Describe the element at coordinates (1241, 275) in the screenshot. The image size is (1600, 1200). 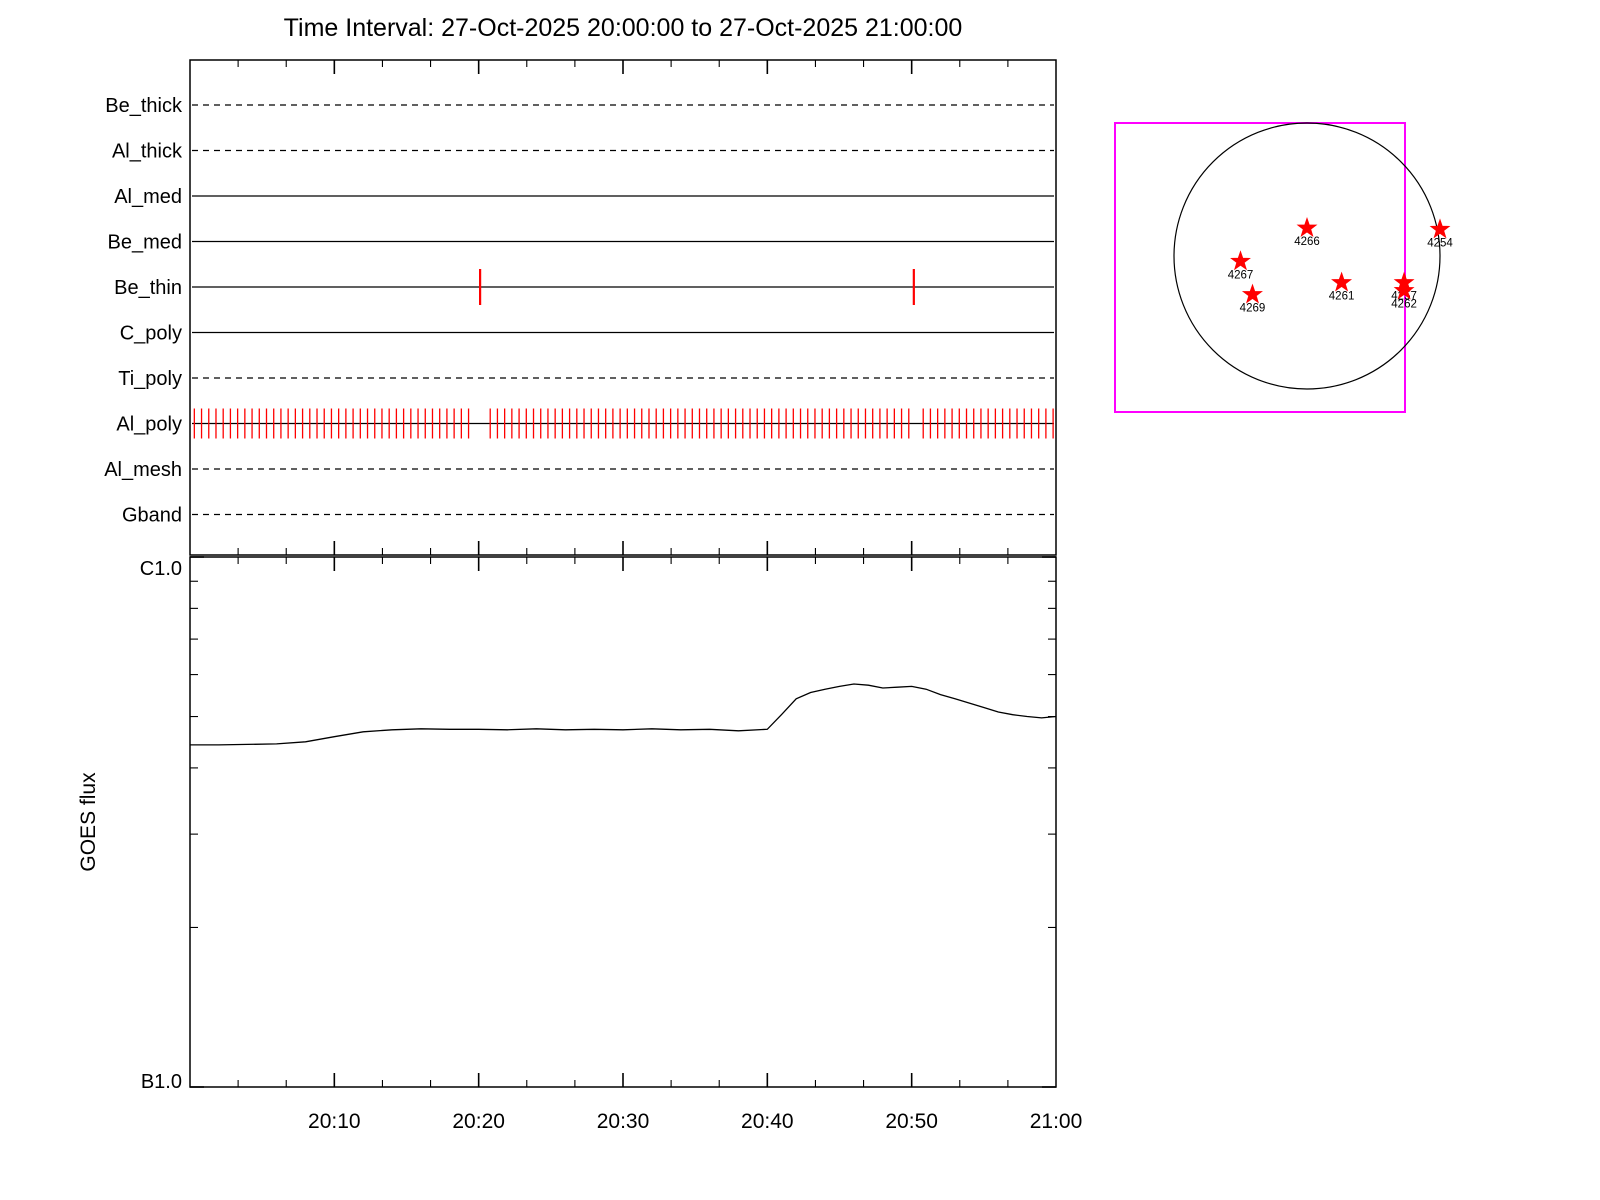
I see `active-region-label-4267: 4267` at that location.